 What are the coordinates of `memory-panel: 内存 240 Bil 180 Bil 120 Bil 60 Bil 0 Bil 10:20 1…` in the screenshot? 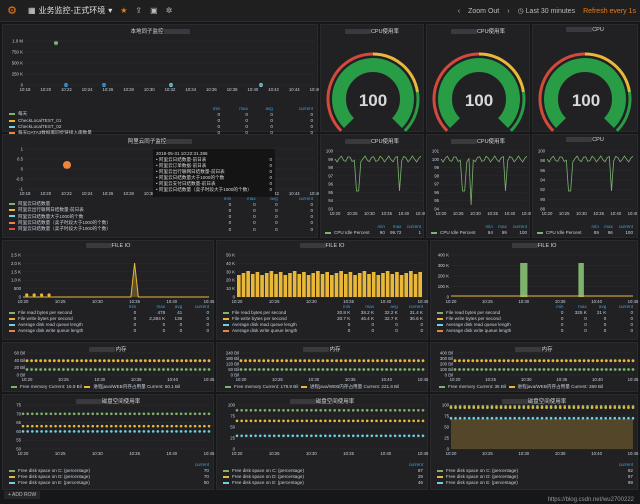 It's located at (322, 367).